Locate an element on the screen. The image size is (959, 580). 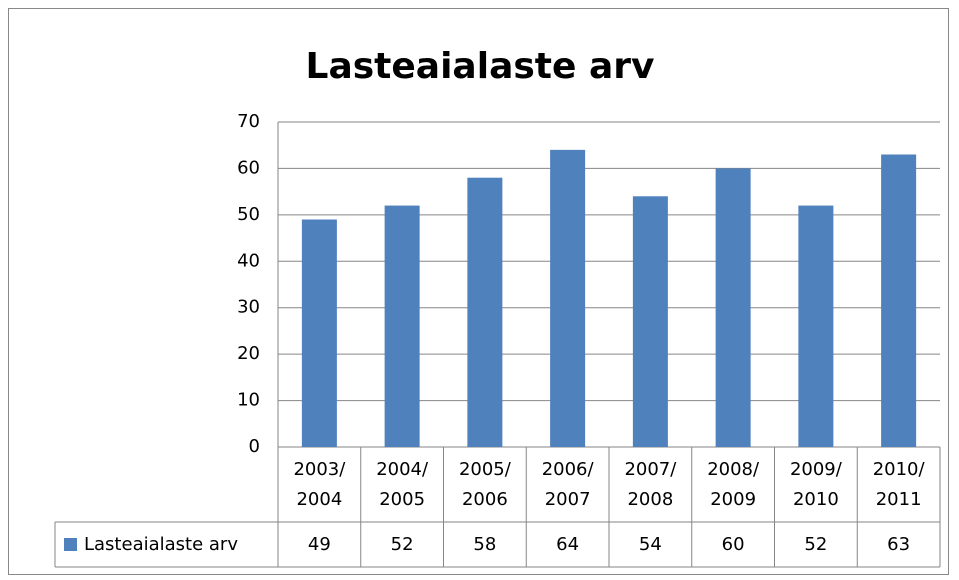
x-tick-label: 2010/ 2011 is located at coordinates (898, 484).